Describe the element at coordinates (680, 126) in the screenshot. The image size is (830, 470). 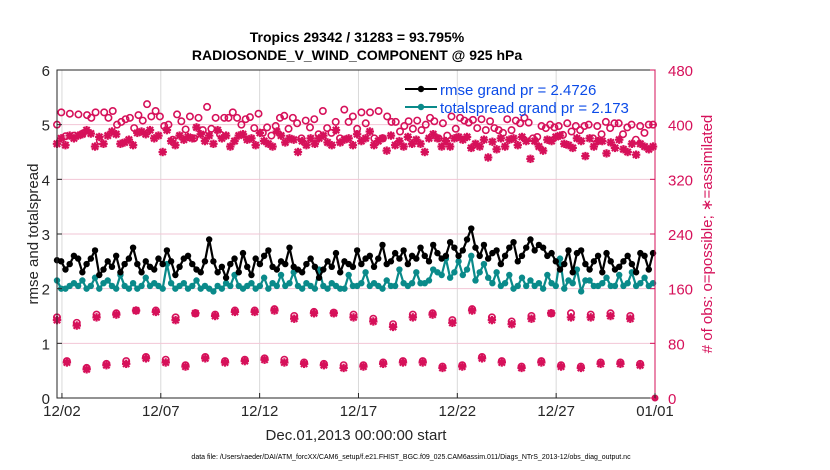
I see `y2-tick-label: 400` at that location.